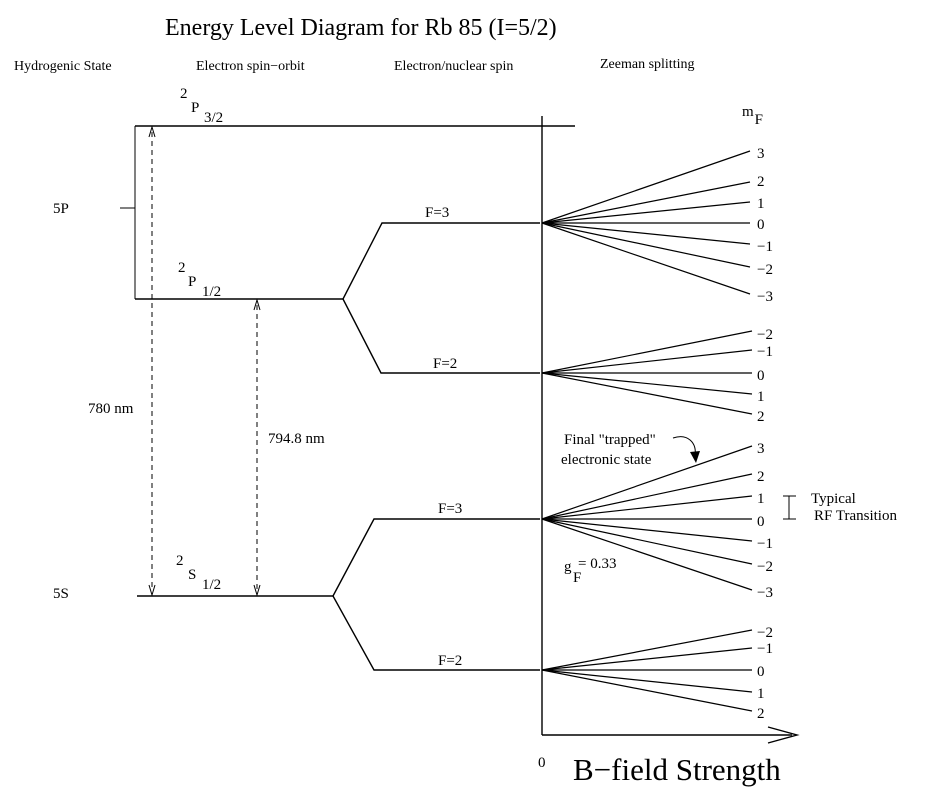 The width and height of the screenshot is (928, 804). Describe the element at coordinates (61, 594) in the screenshot. I see `state-label-5s: 5S` at that location.